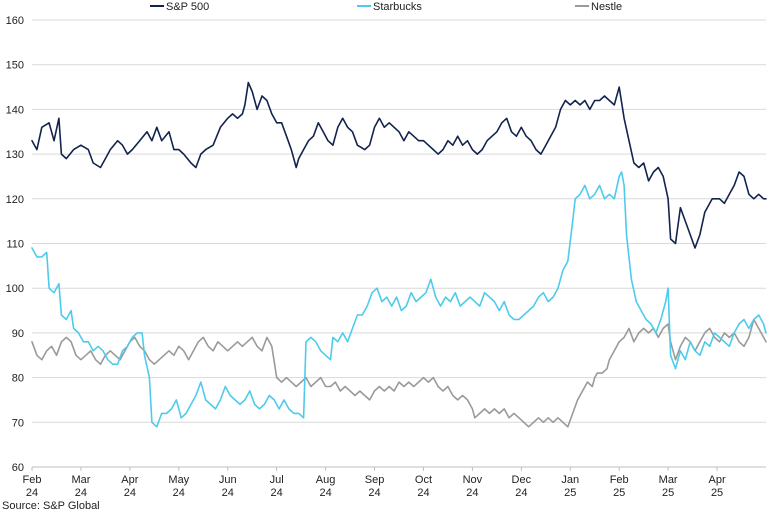 Image resolution: width=770 pixels, height=516 pixels. Describe the element at coordinates (326, 480) in the screenshot. I see `x-tick-label-month: Aug` at that location.